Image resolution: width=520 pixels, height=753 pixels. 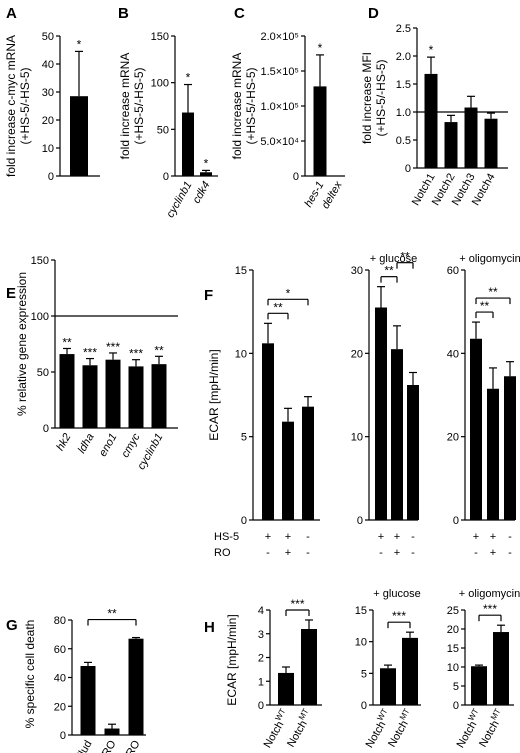 I want to click on y-tick-label: 15, so click(x=361, y=611).